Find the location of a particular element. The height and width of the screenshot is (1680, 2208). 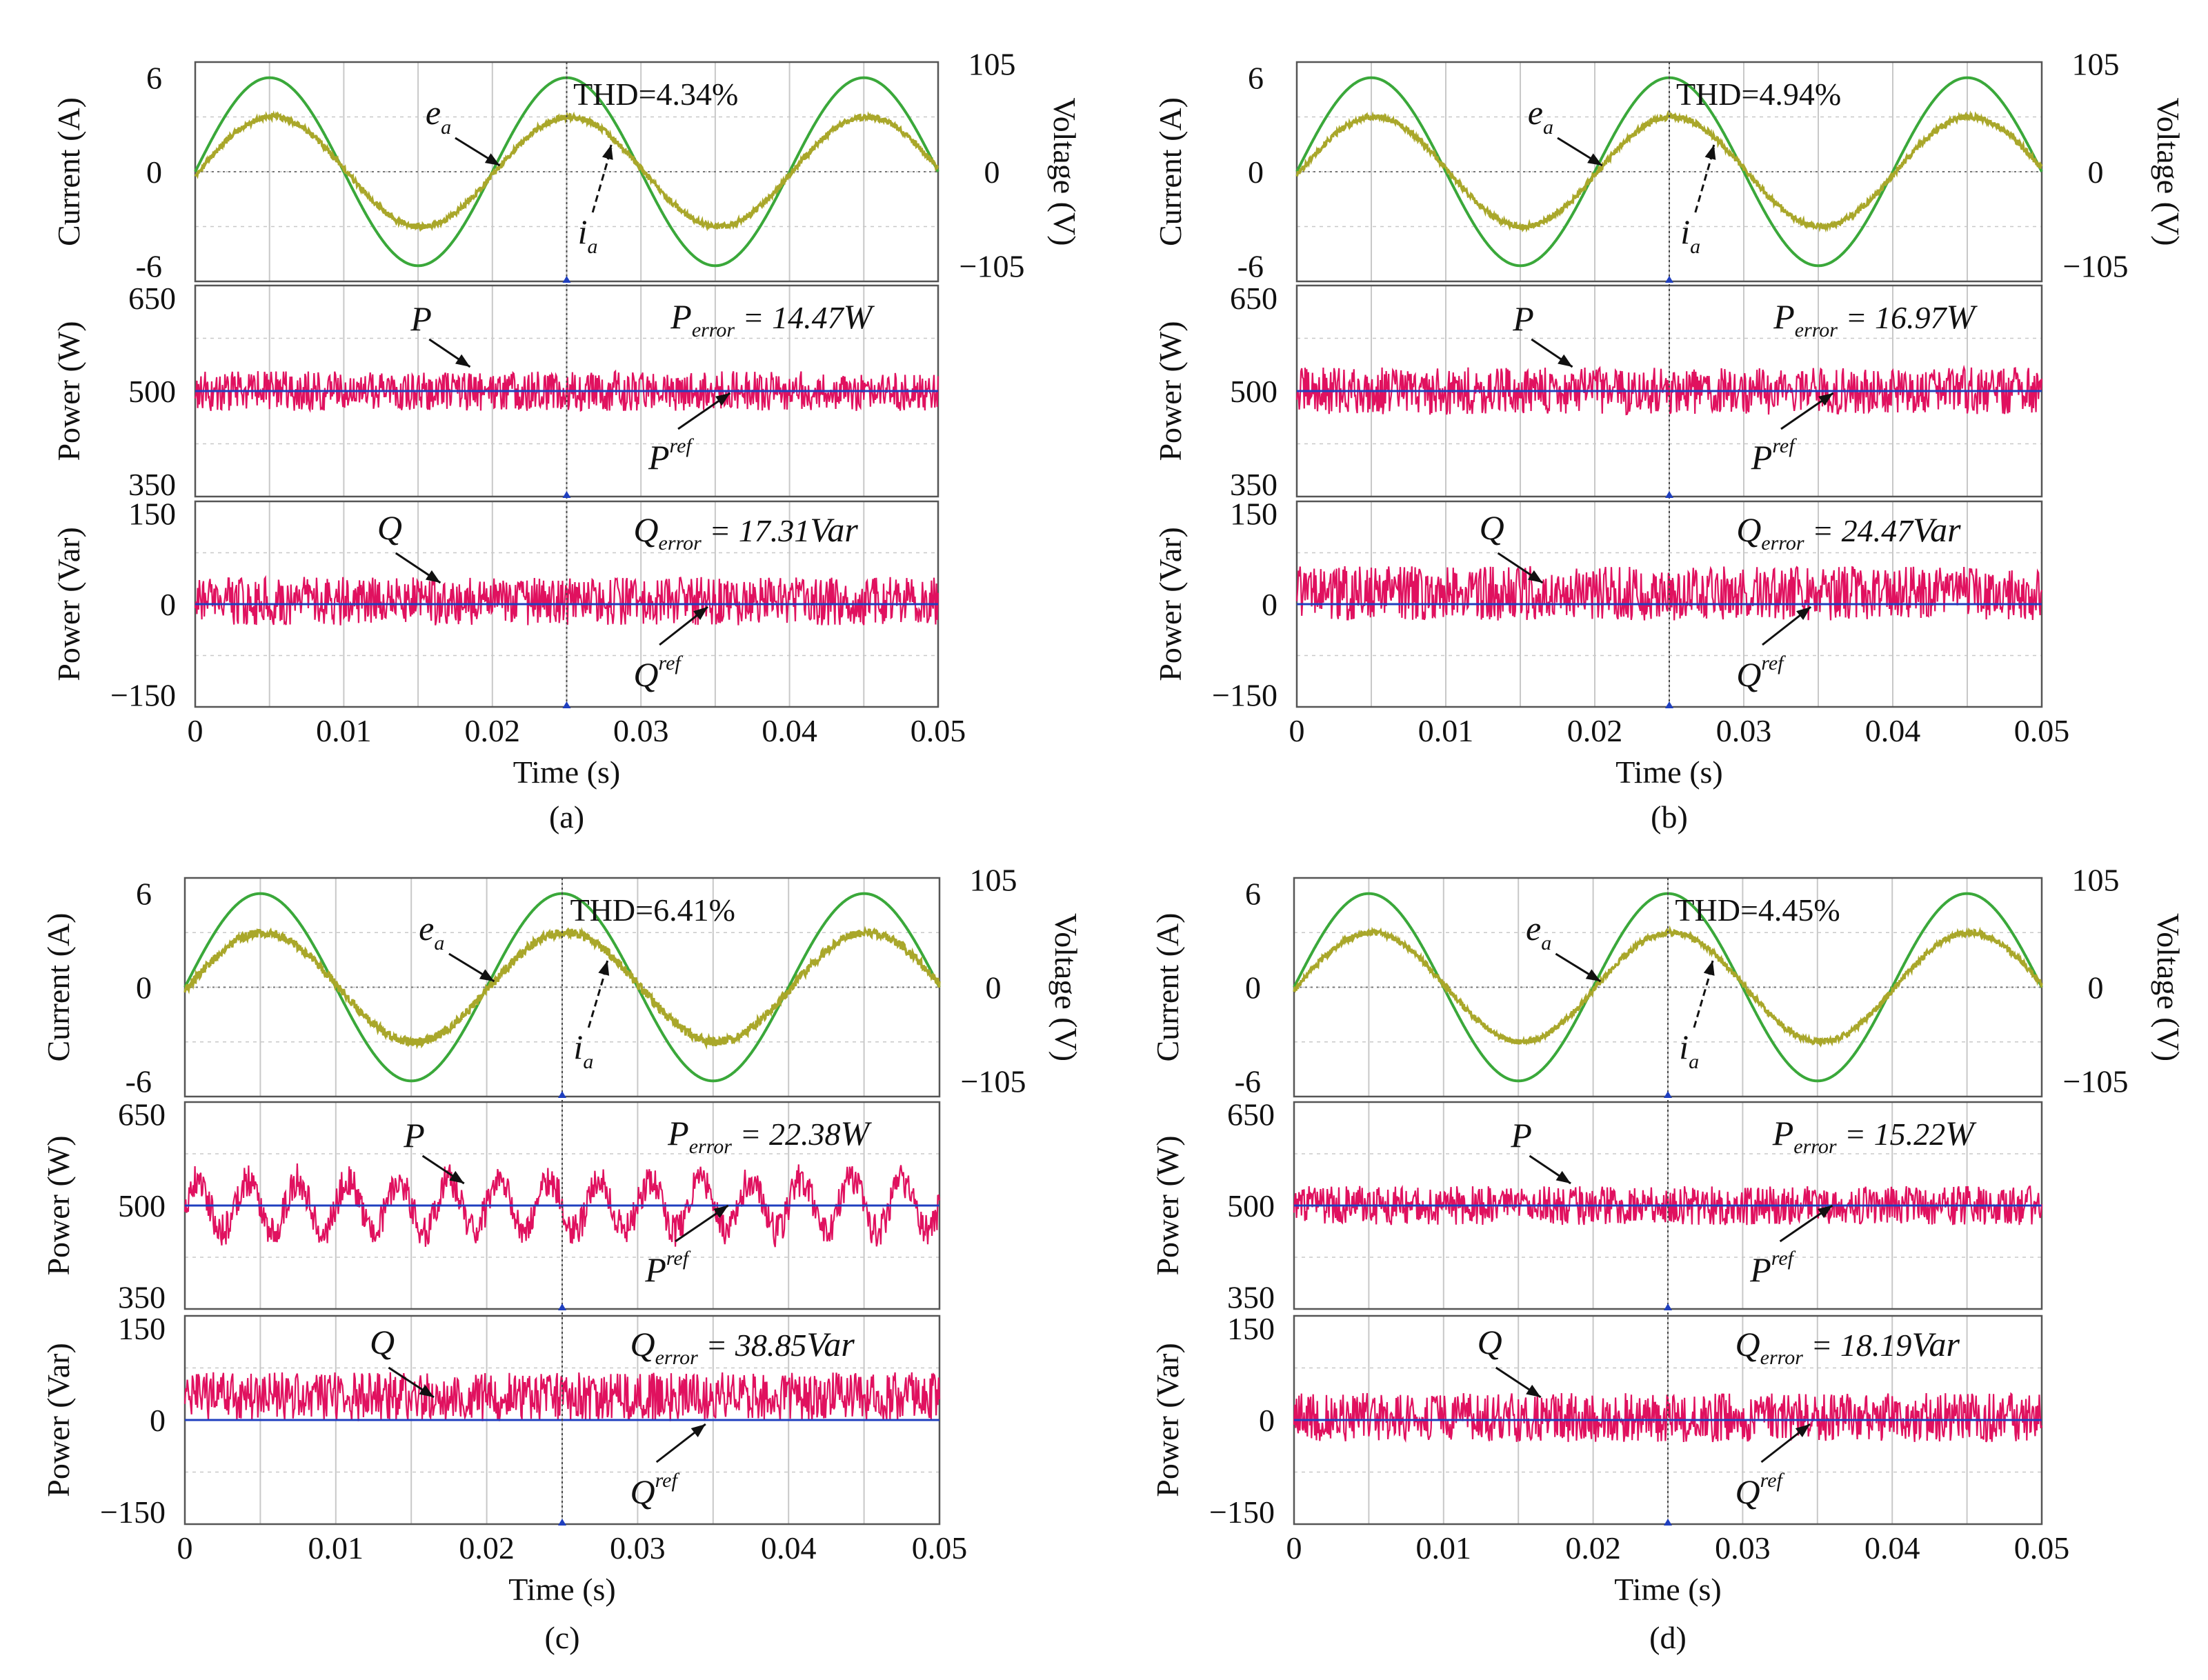

q-arrow is located at coordinates (418, 568).